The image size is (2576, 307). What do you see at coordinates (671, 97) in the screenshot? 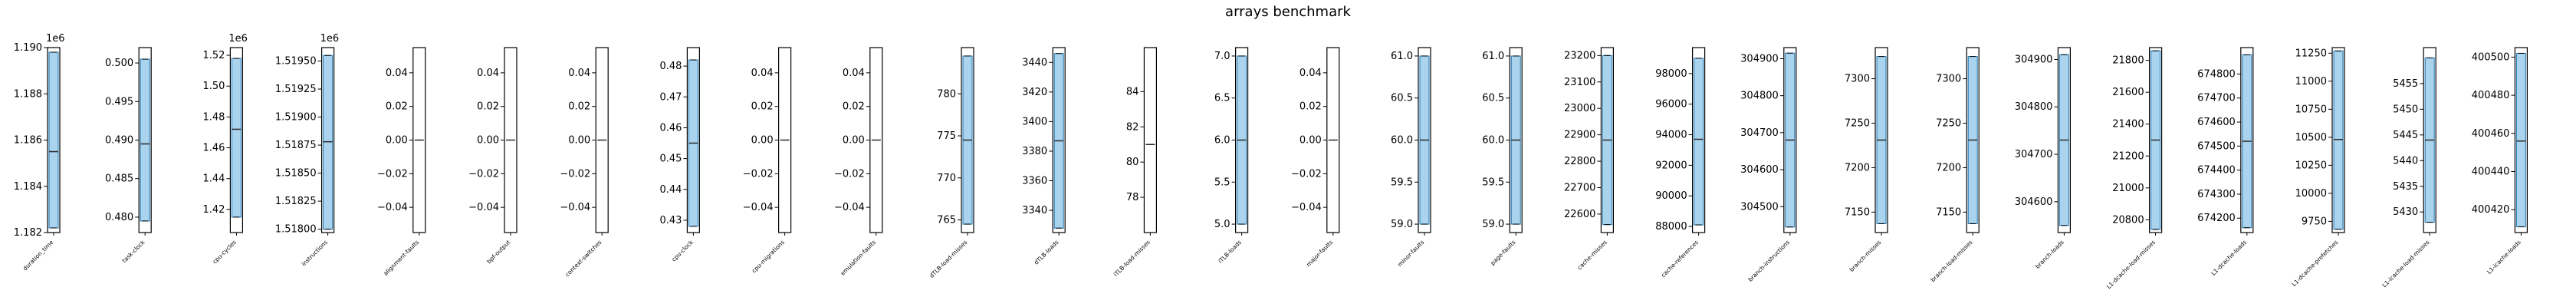
I see `y-tick-label: 0.47` at bounding box center [671, 97].